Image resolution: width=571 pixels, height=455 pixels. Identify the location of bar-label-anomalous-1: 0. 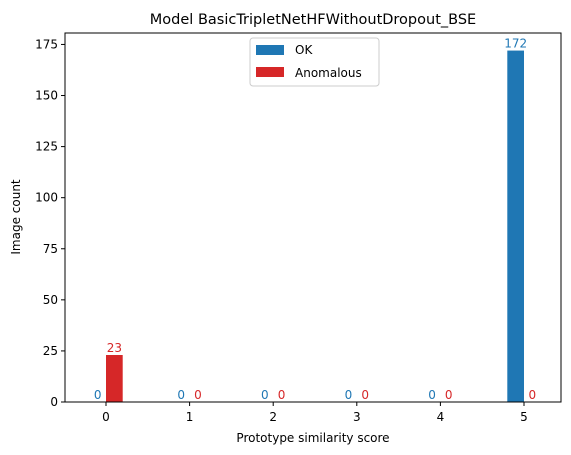
(198, 395).